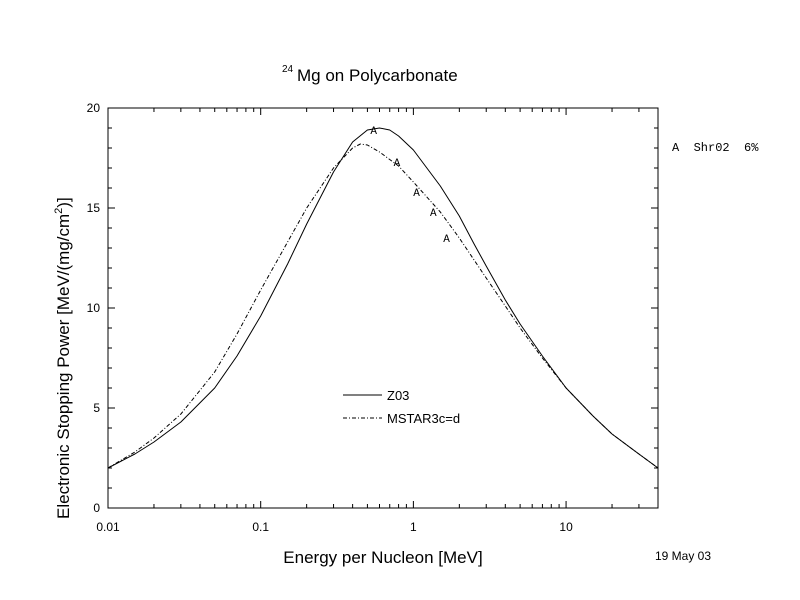  Describe the element at coordinates (398, 395) in the screenshot. I see `legend-label-z03: Z03` at that location.